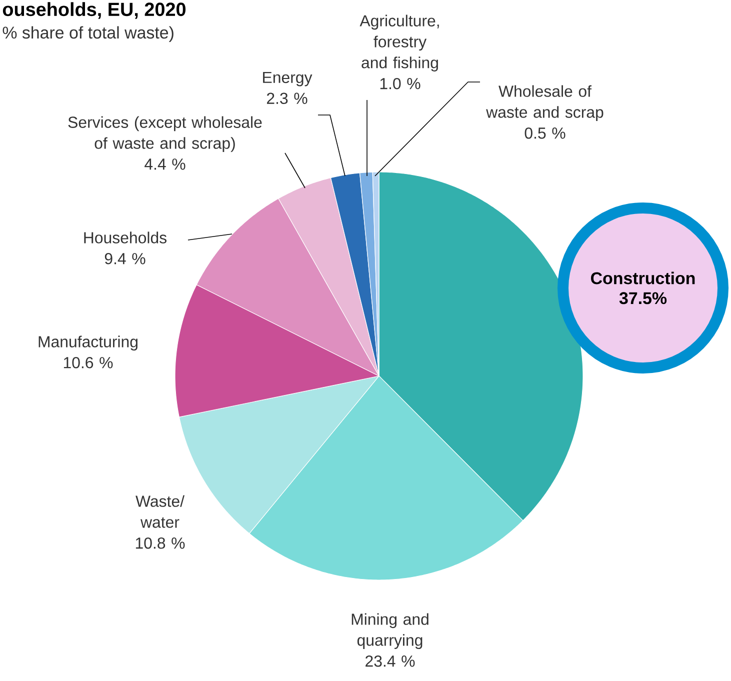 This screenshot has width=731, height=681. Describe the element at coordinates (88, 362) in the screenshot. I see `data-label: 10.6 %` at that location.